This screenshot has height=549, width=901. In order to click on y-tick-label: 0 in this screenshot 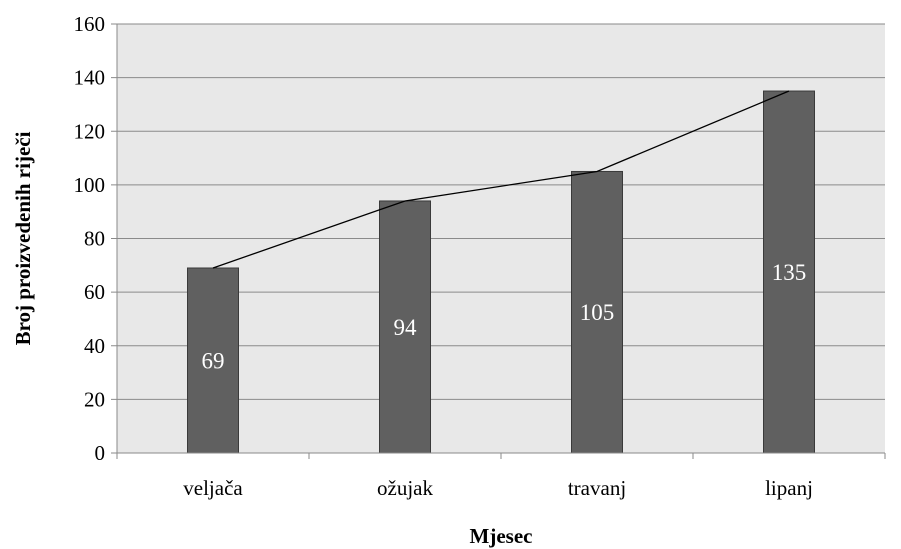, I will do `click(100, 453)`.